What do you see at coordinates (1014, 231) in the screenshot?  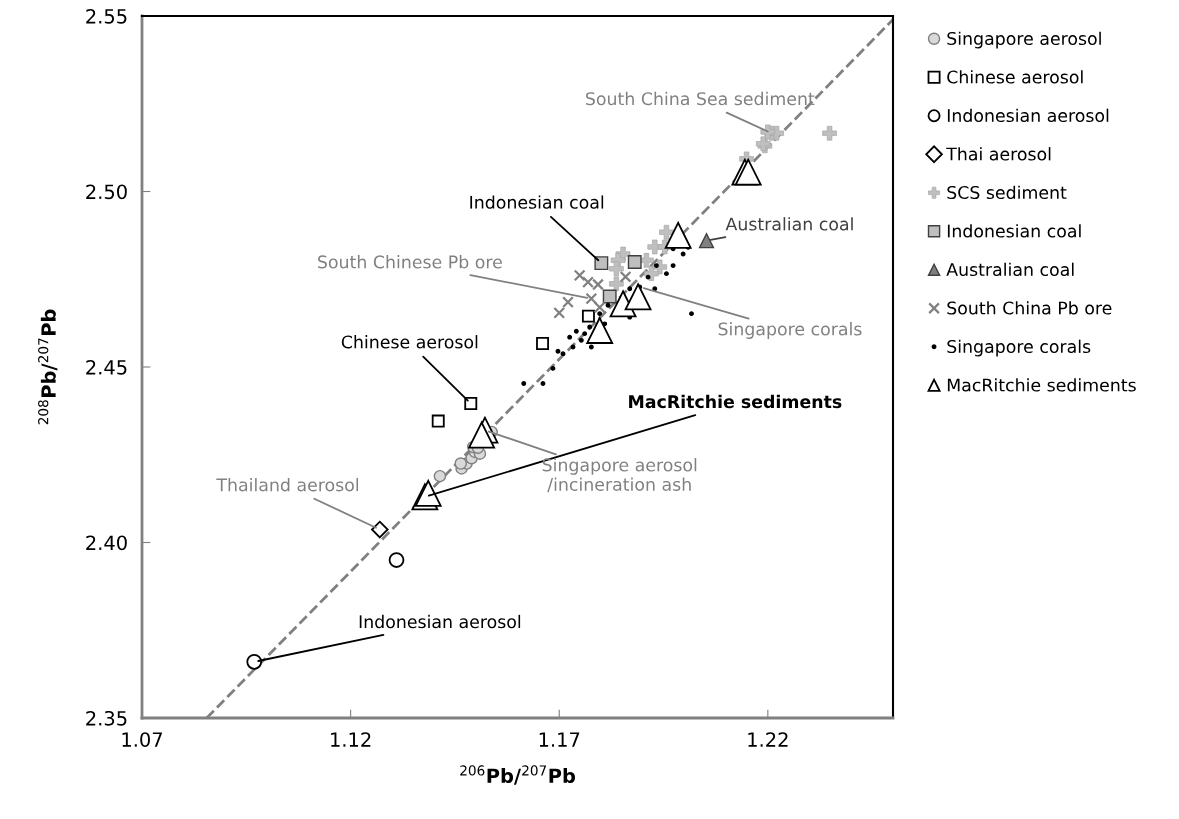 I see `legend-label: Indonesian coal` at bounding box center [1014, 231].